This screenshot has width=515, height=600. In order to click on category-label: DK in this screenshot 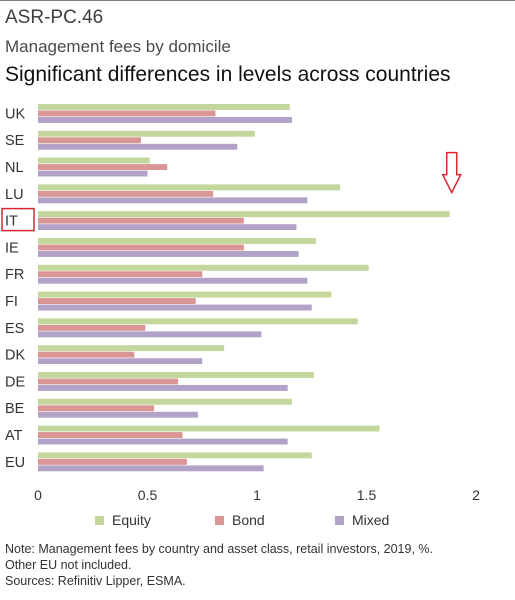, I will do `click(15, 356)`.